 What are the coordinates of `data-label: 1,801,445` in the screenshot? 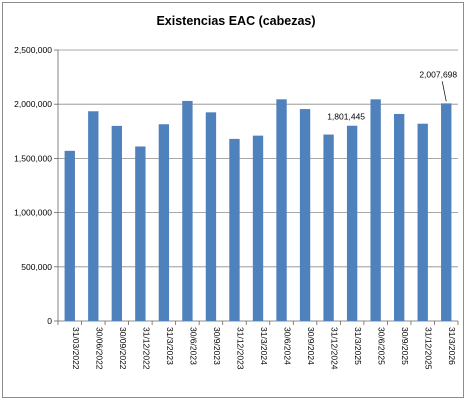 It's located at (346, 117).